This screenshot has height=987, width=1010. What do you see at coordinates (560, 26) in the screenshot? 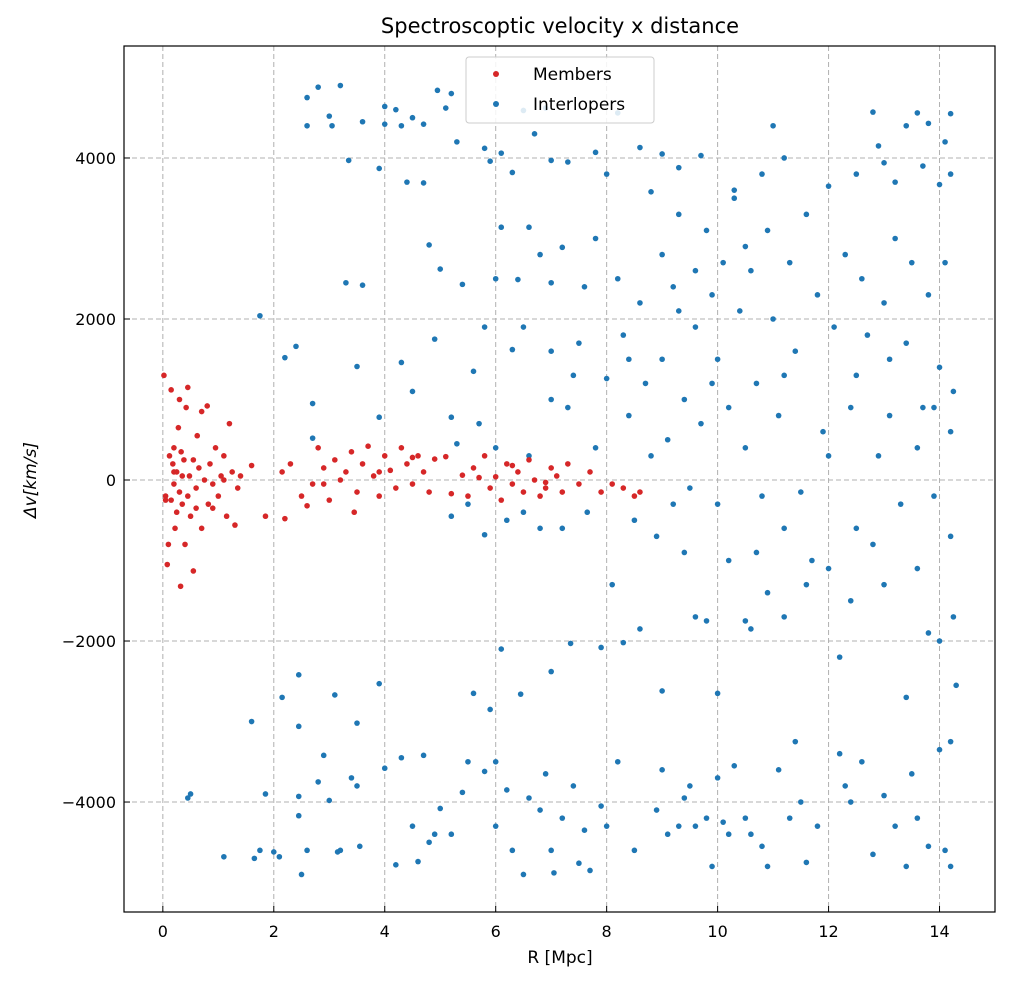
I see `chart-title: Spectroscoptic velocity x distance` at bounding box center [560, 26].